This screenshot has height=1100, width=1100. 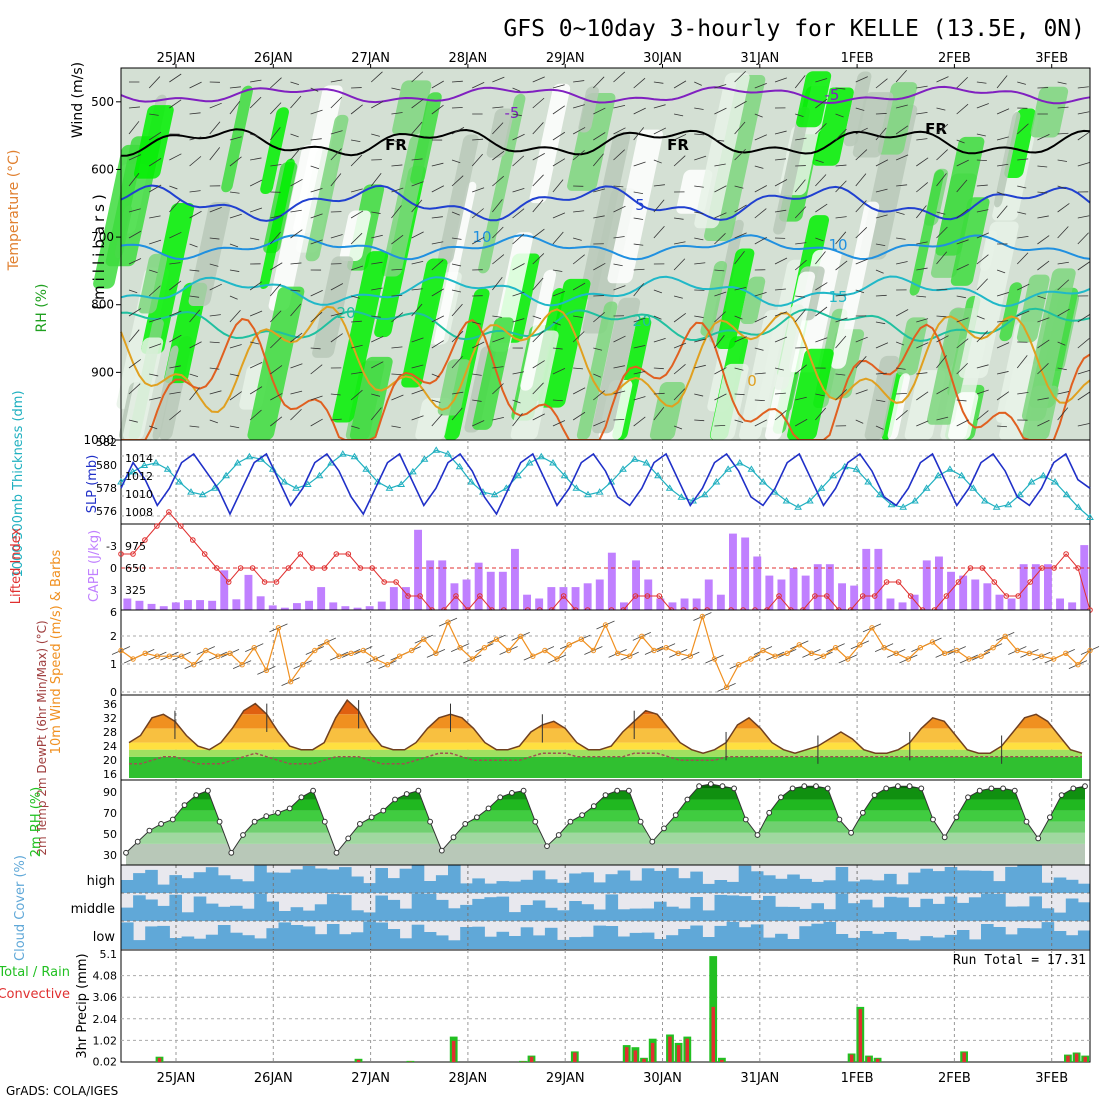 I want to click on left-tick-label: 1.02, so click(x=105, y=1040).